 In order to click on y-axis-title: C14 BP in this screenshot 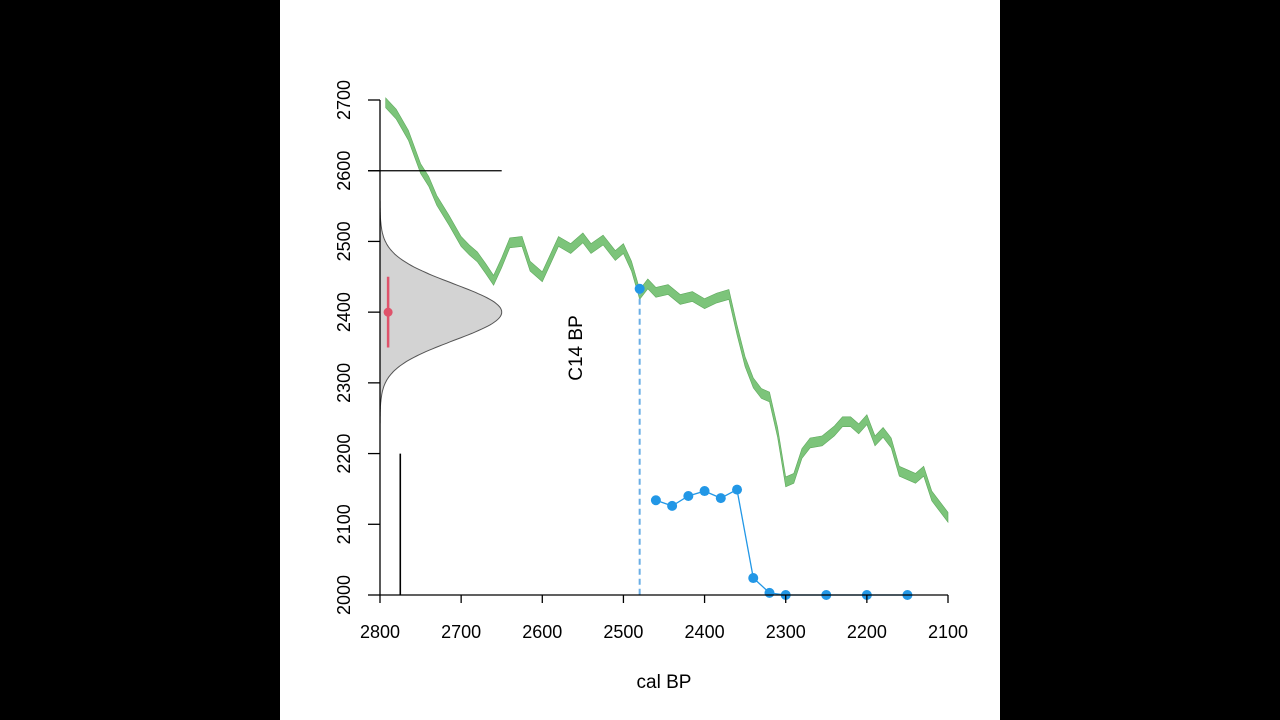, I will do `click(576, 347)`.